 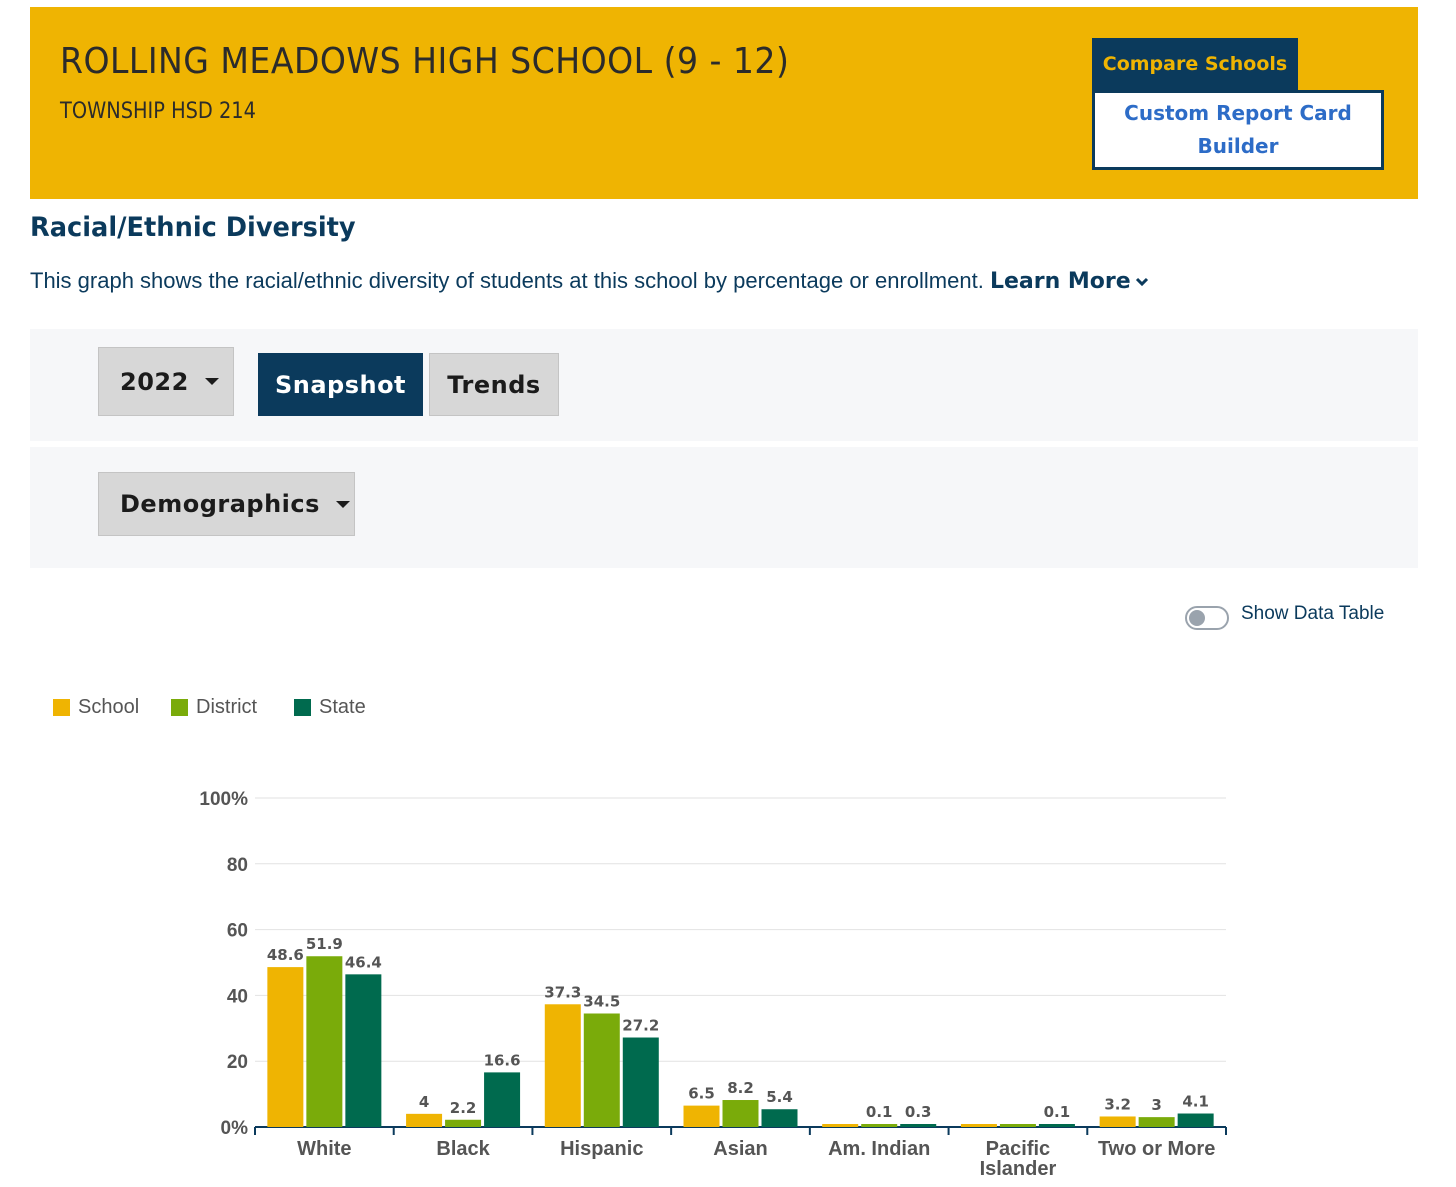 What do you see at coordinates (158, 111) in the screenshot?
I see `district-name: TOWNSHIP HSD 214` at bounding box center [158, 111].